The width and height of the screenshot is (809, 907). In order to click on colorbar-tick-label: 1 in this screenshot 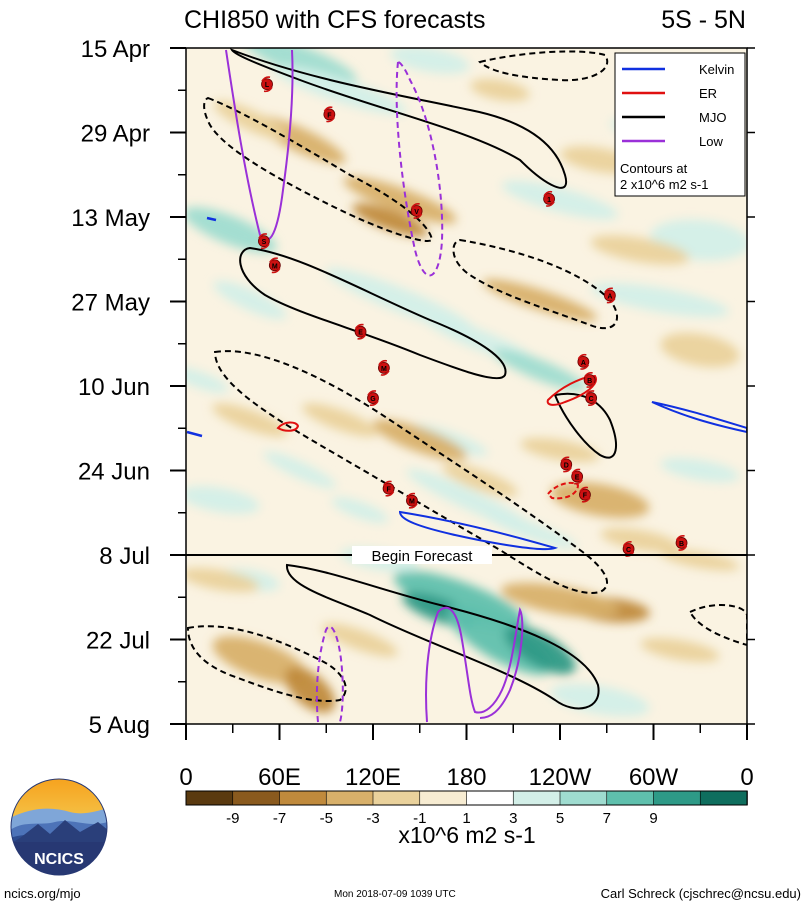, I will do `click(466, 818)`.